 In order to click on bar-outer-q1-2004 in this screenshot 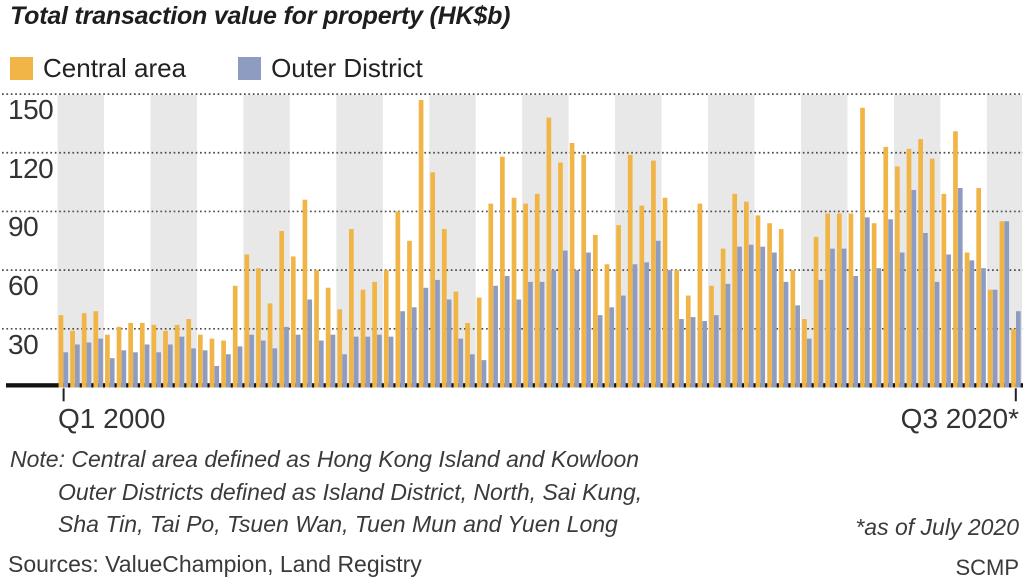, I will do `click(251, 361)`.